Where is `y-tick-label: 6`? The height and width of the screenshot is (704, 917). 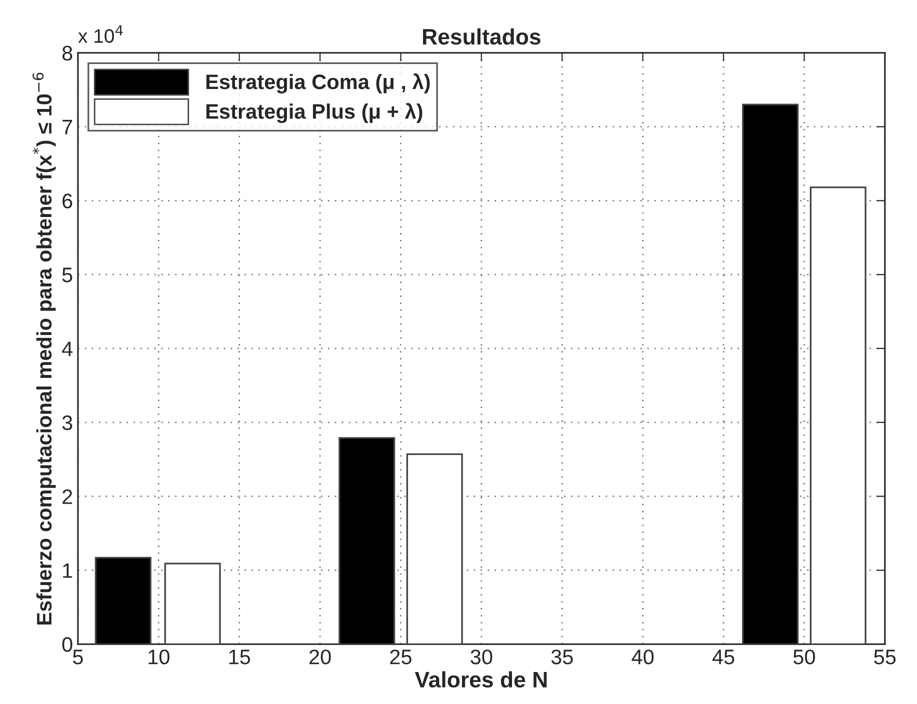
y-tick-label: 6 is located at coordinates (67, 201).